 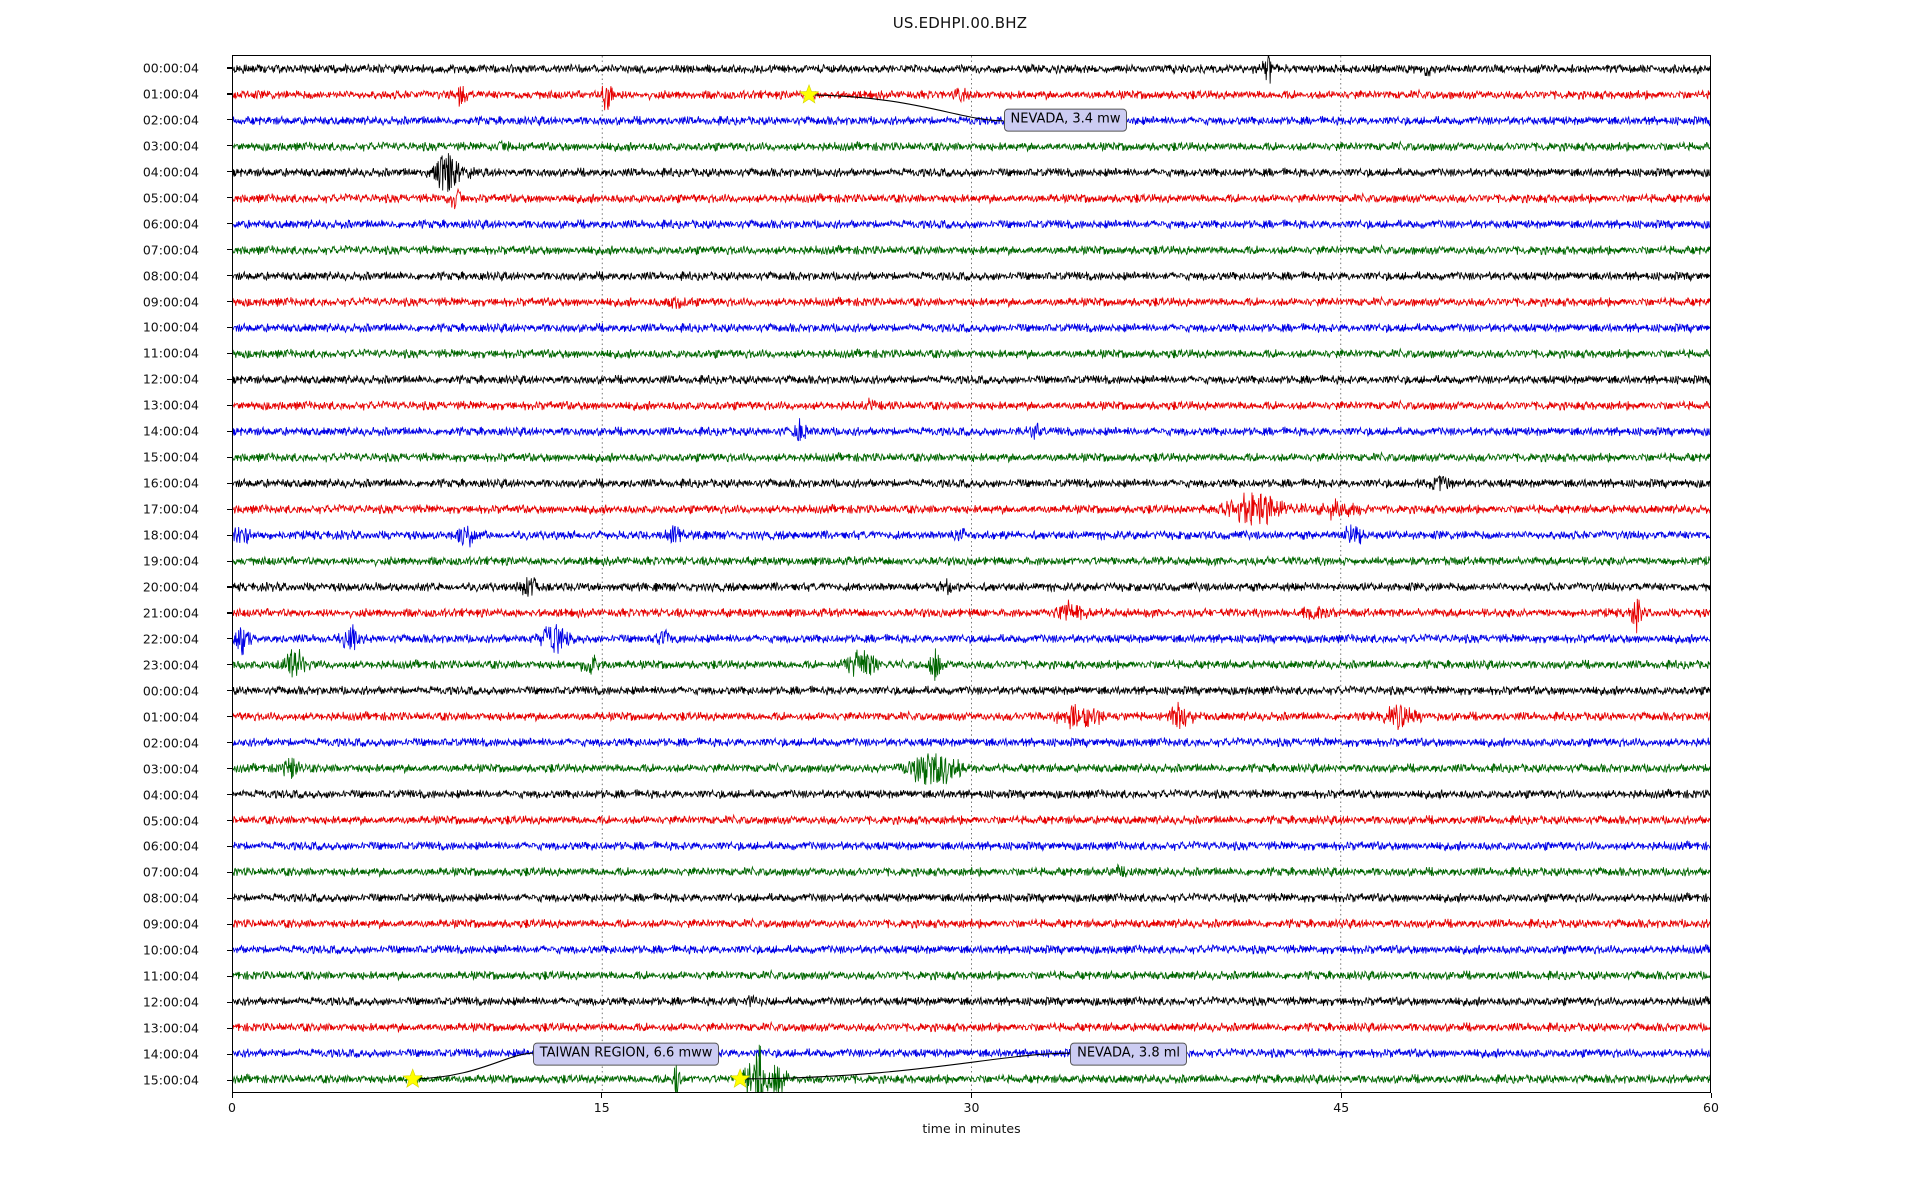 I want to click on y-tick-label-35: 11:00:04, so click(x=170, y=976).